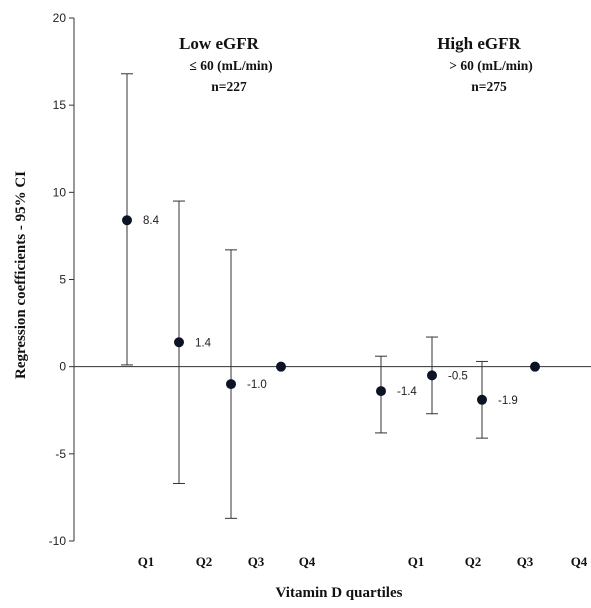 The height and width of the screenshot is (608, 591). I want to click on group-title: Low eGFR, so click(219, 43).